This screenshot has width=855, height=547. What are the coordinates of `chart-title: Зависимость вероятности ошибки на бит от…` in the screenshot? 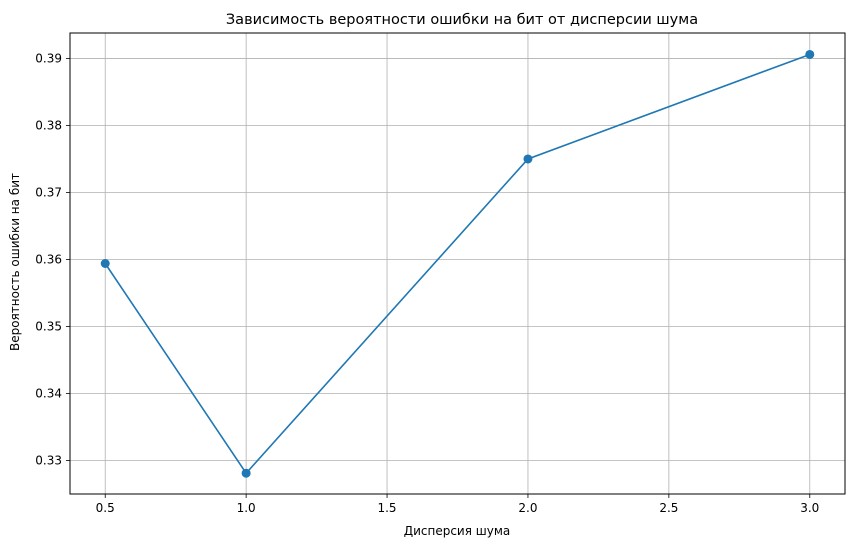 It's located at (462, 20).